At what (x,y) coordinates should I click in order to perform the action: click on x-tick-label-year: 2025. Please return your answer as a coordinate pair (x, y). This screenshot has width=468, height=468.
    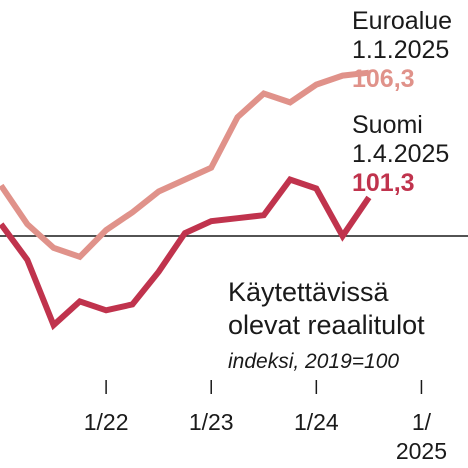
    Looking at the image, I should click on (421, 451).